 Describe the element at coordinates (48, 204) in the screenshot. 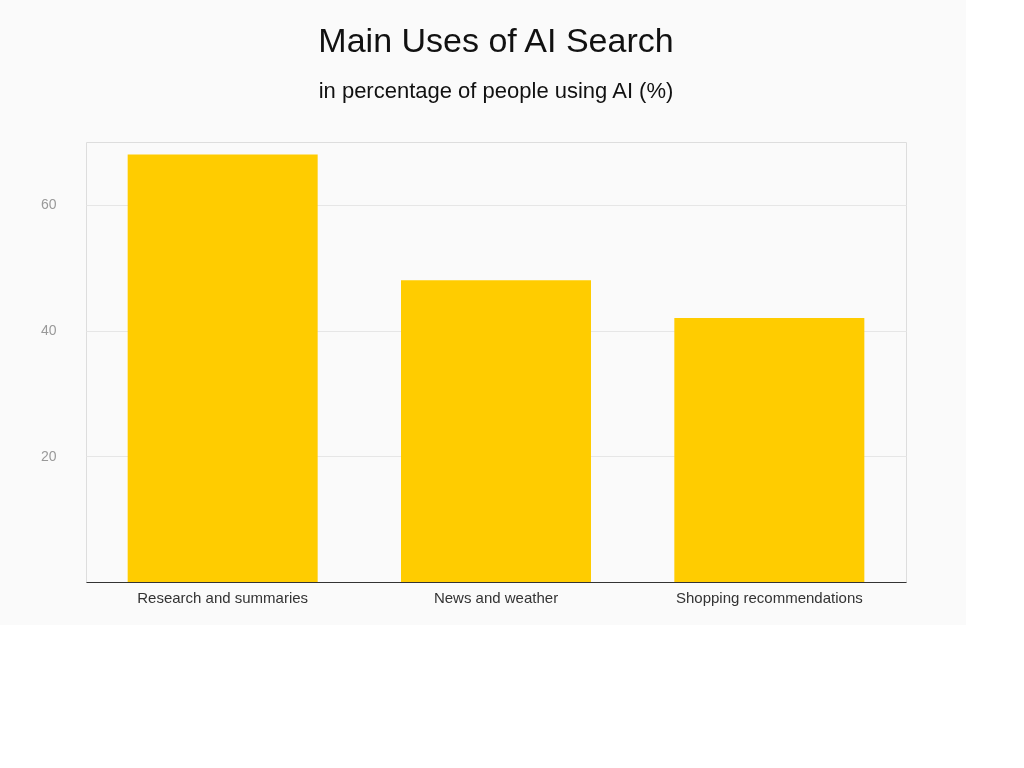

I see `y-tick-label: 60` at that location.